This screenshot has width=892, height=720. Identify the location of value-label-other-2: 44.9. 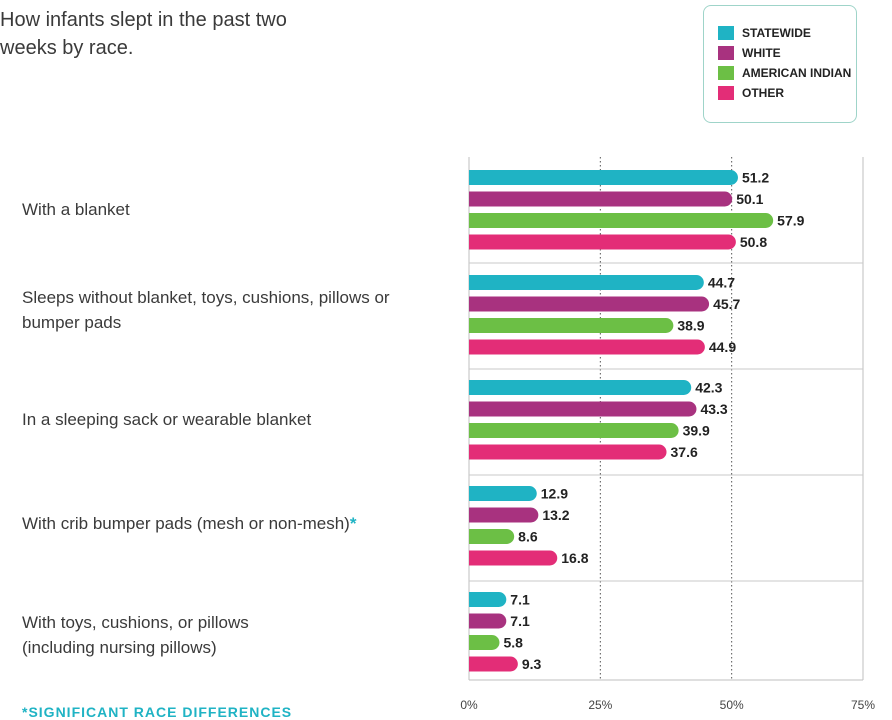
(722, 347).